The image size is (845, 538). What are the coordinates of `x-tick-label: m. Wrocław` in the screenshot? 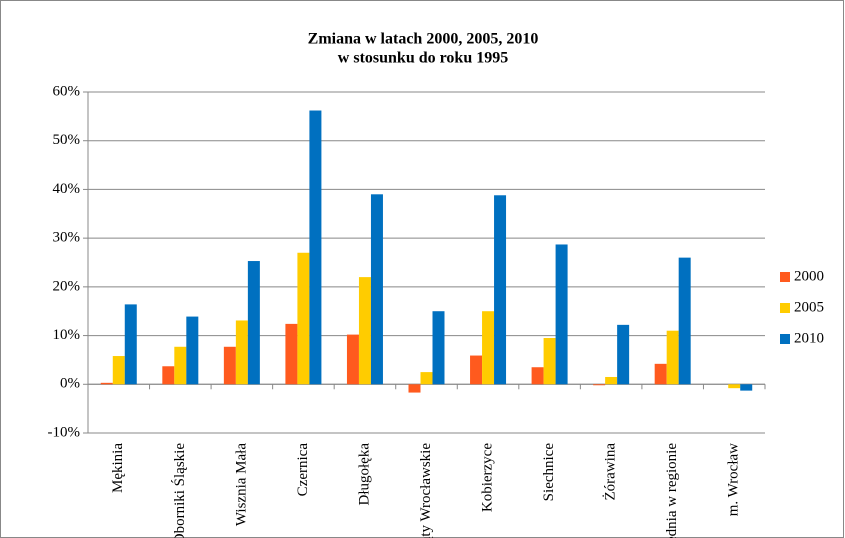 It's located at (734, 479).